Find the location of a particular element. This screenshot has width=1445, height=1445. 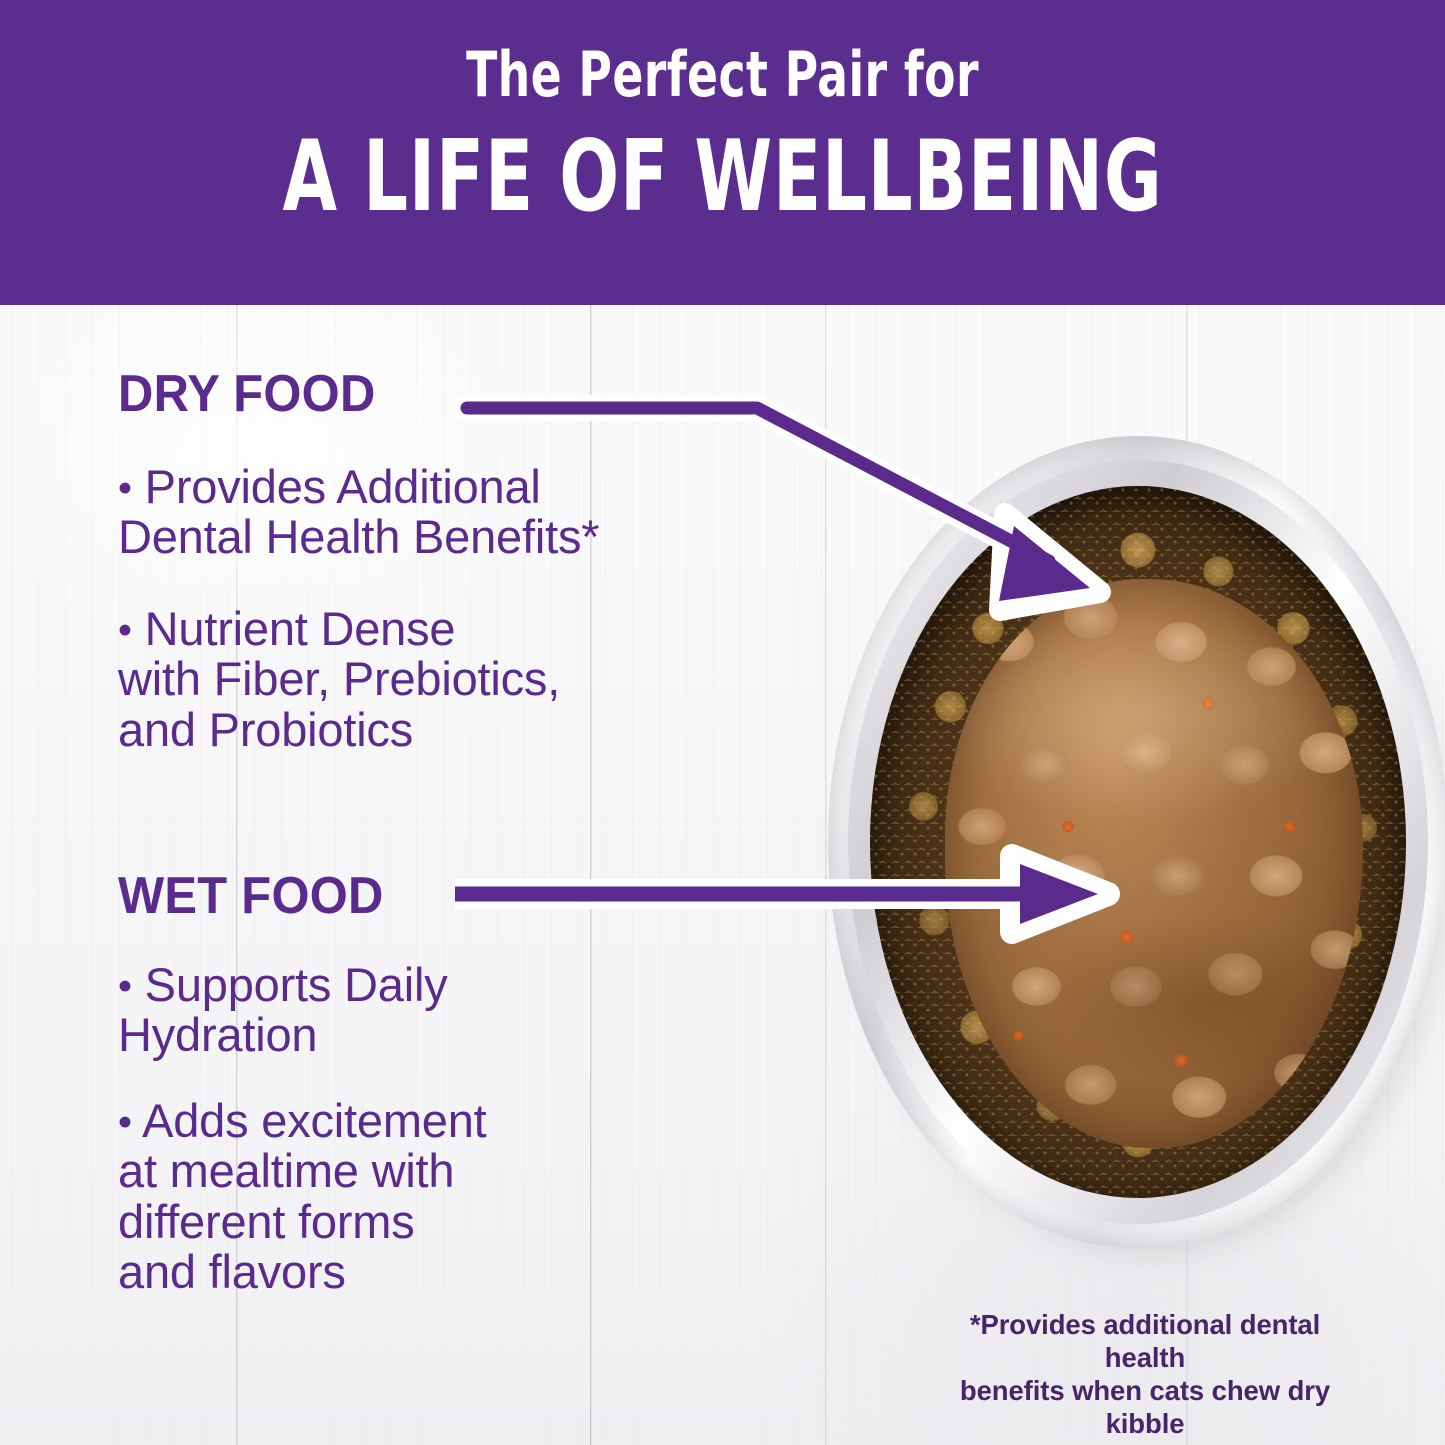

footnote-line-2: benefits when cats chew dry kibble is located at coordinates (1145, 1407).